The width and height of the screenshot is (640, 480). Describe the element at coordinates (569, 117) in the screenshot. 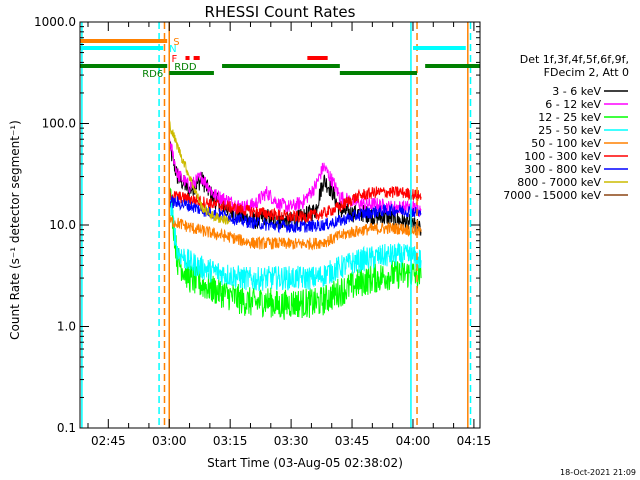

I see `legend-label: 12 - 25 keV` at that location.